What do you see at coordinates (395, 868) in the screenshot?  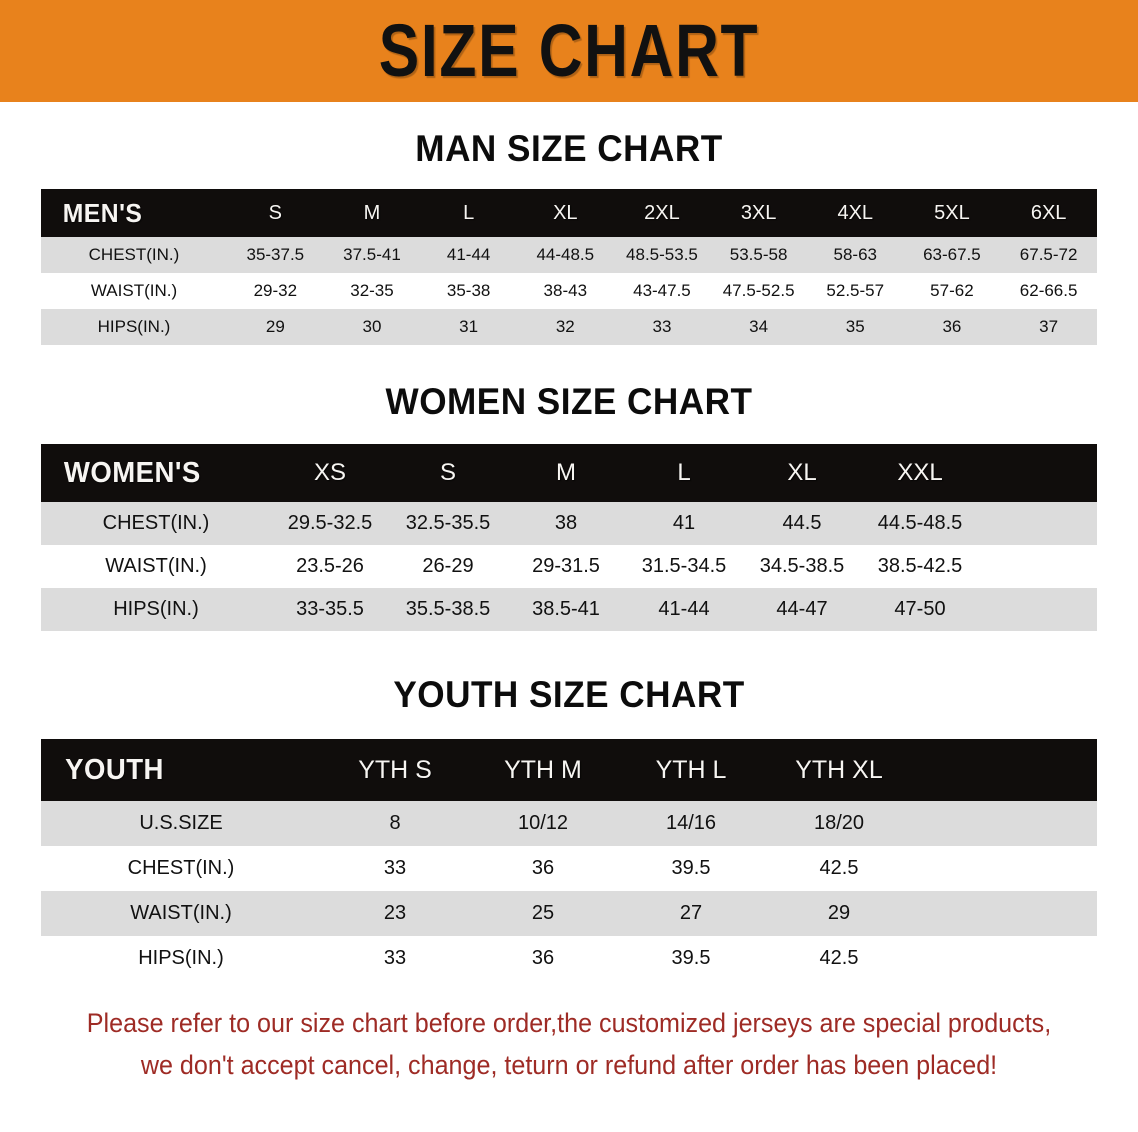 I see `youth-cell-1-0: 33` at bounding box center [395, 868].